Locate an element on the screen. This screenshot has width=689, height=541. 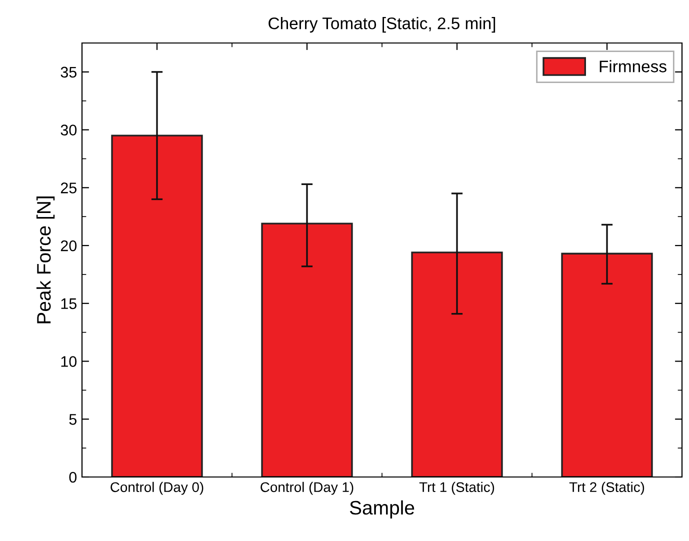
x-axis-title: Sample is located at coordinates (382, 509).